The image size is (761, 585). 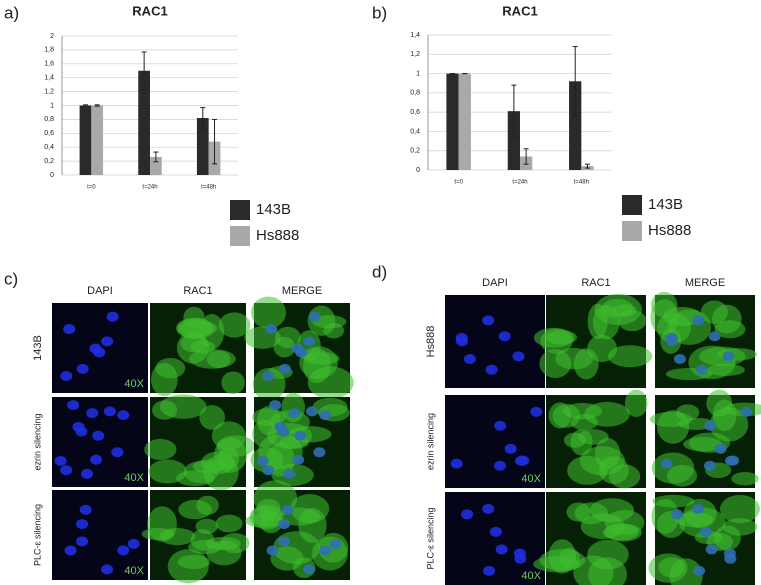 What do you see at coordinates (49, 78) in the screenshot?
I see `y-tick-label: 1,4` at bounding box center [49, 78].